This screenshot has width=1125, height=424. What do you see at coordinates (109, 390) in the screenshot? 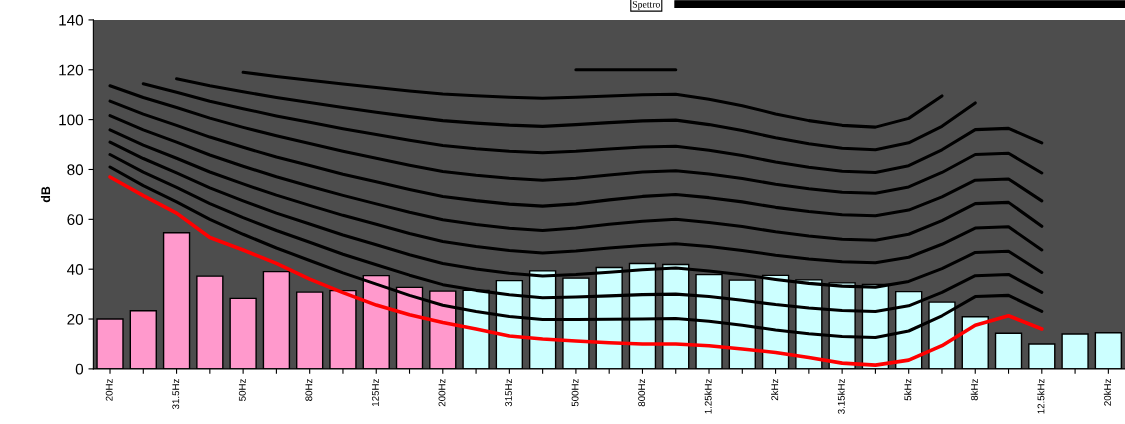
I see `x-tick-label: 20Hz` at bounding box center [109, 390].